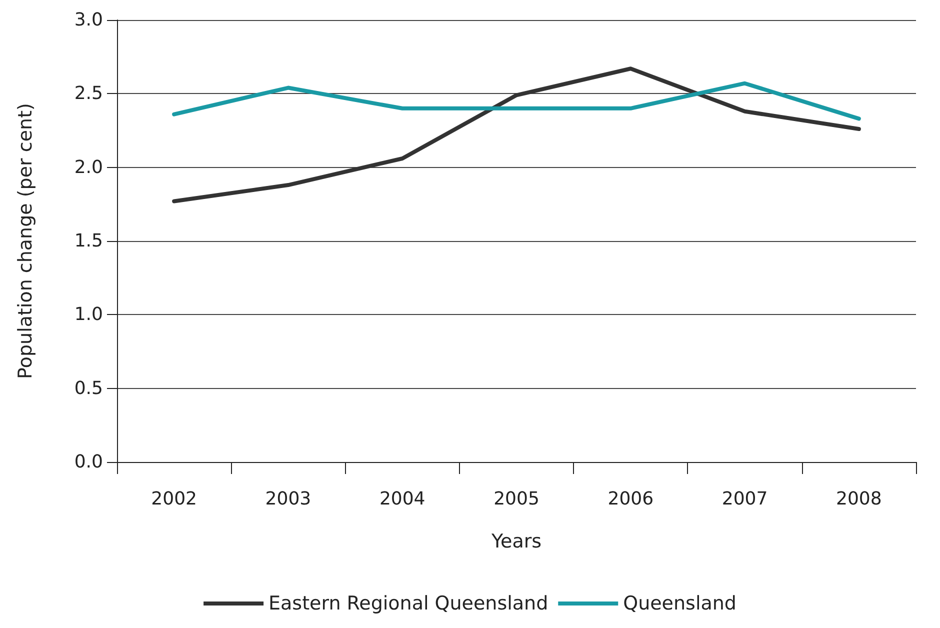  Describe the element at coordinates (288, 499) in the screenshot. I see `x-tick-label: 2003` at that location.